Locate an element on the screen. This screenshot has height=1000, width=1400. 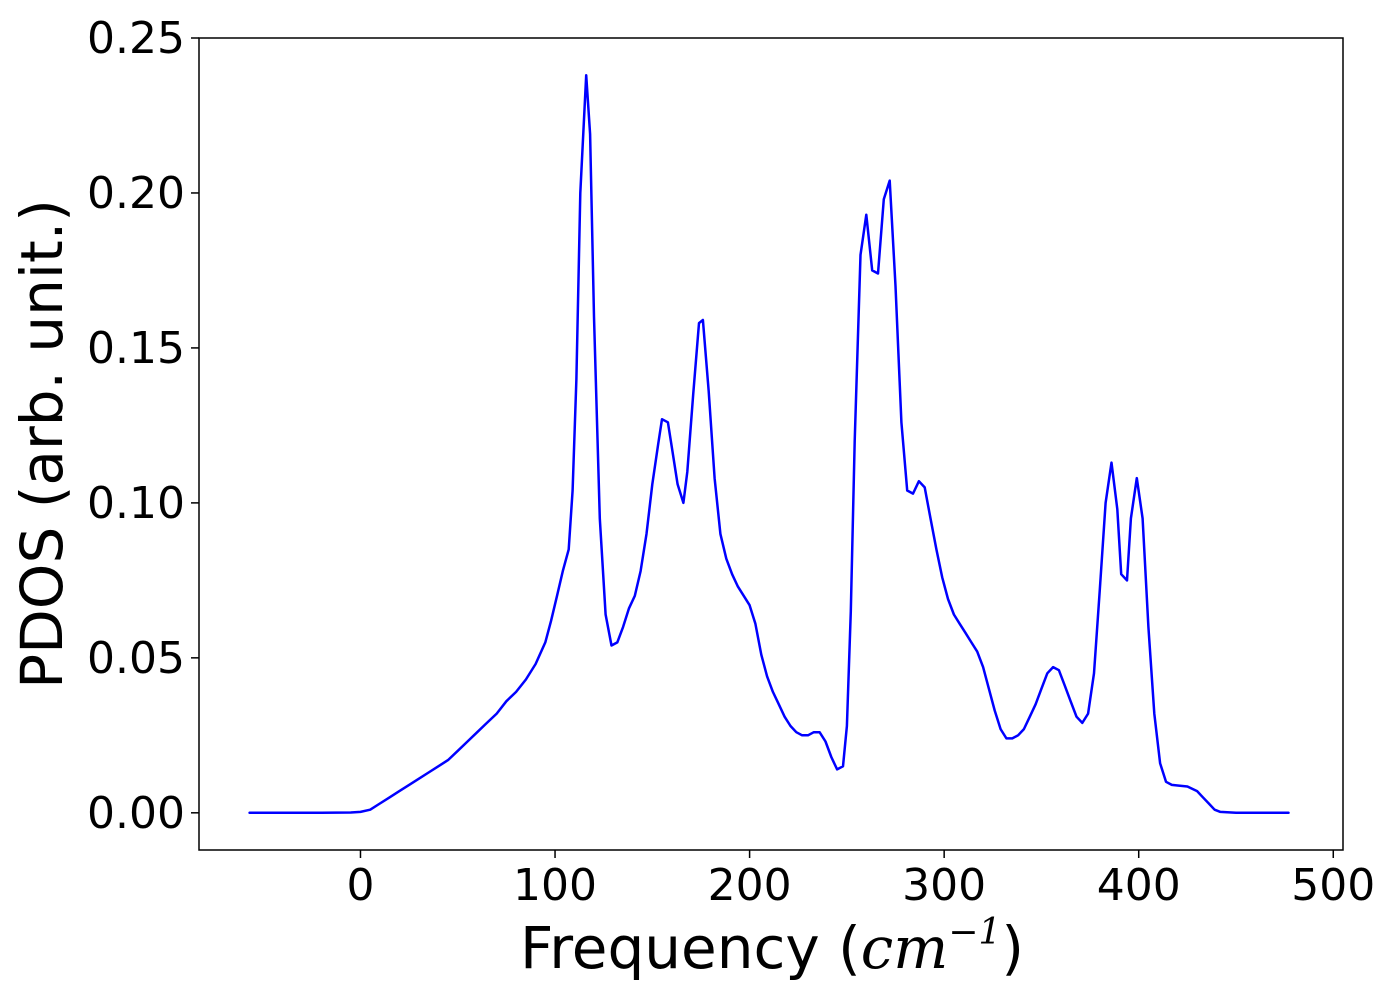
x-tick-label: 200 is located at coordinates (750, 885).